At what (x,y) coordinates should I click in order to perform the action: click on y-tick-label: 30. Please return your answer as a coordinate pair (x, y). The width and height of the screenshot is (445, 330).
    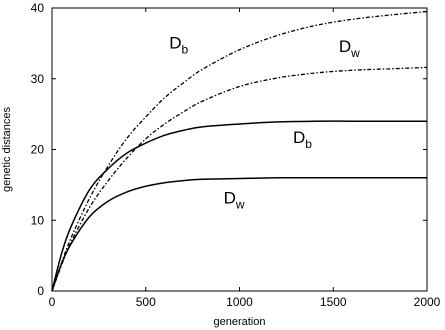
    Looking at the image, I should click on (38, 79).